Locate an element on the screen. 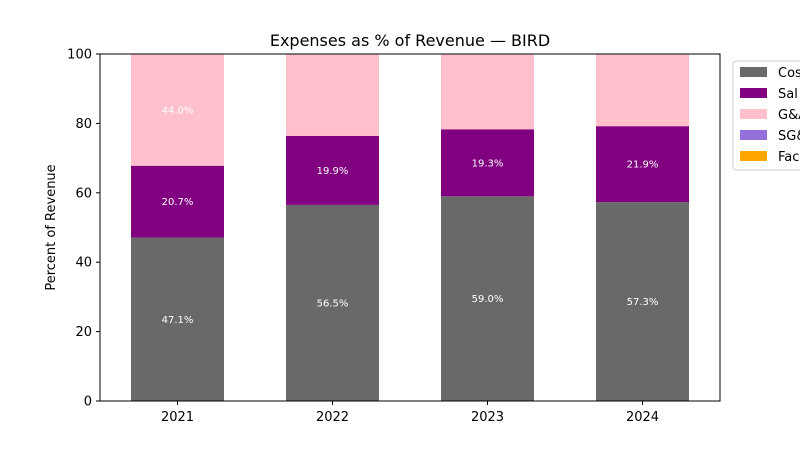 The height and width of the screenshot is (450, 800). x-tick-label: 2022 is located at coordinates (332, 417).